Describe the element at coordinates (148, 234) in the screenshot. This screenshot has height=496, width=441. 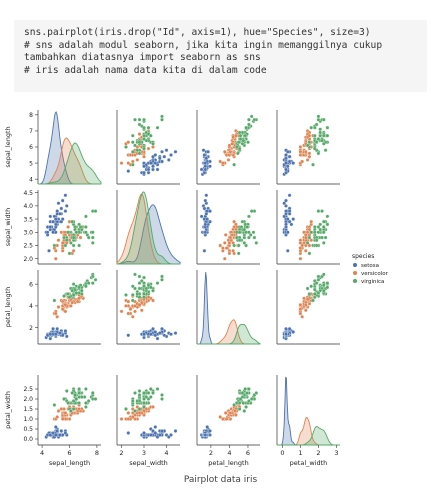
I see `kde-curve-setosa` at that location.